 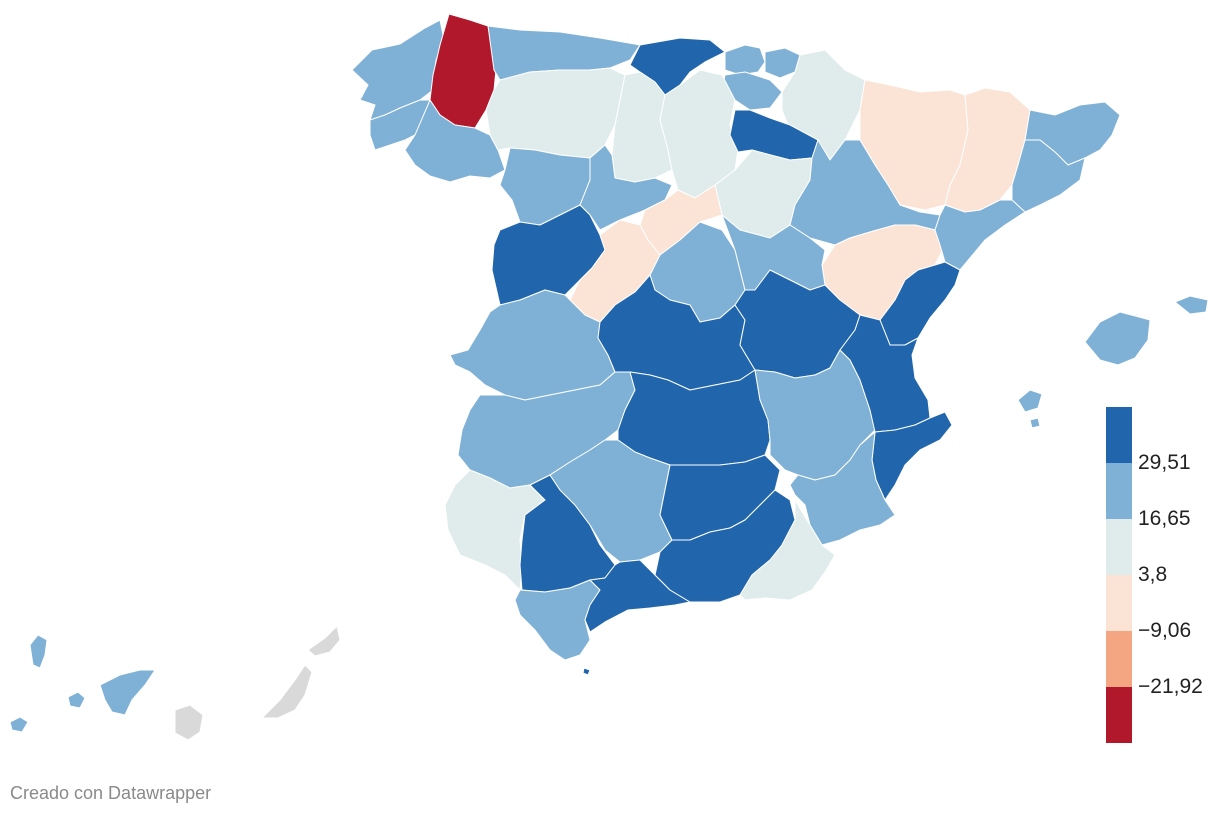 What do you see at coordinates (1164, 462) in the screenshot?
I see `legend-tick: 29,51` at bounding box center [1164, 462].